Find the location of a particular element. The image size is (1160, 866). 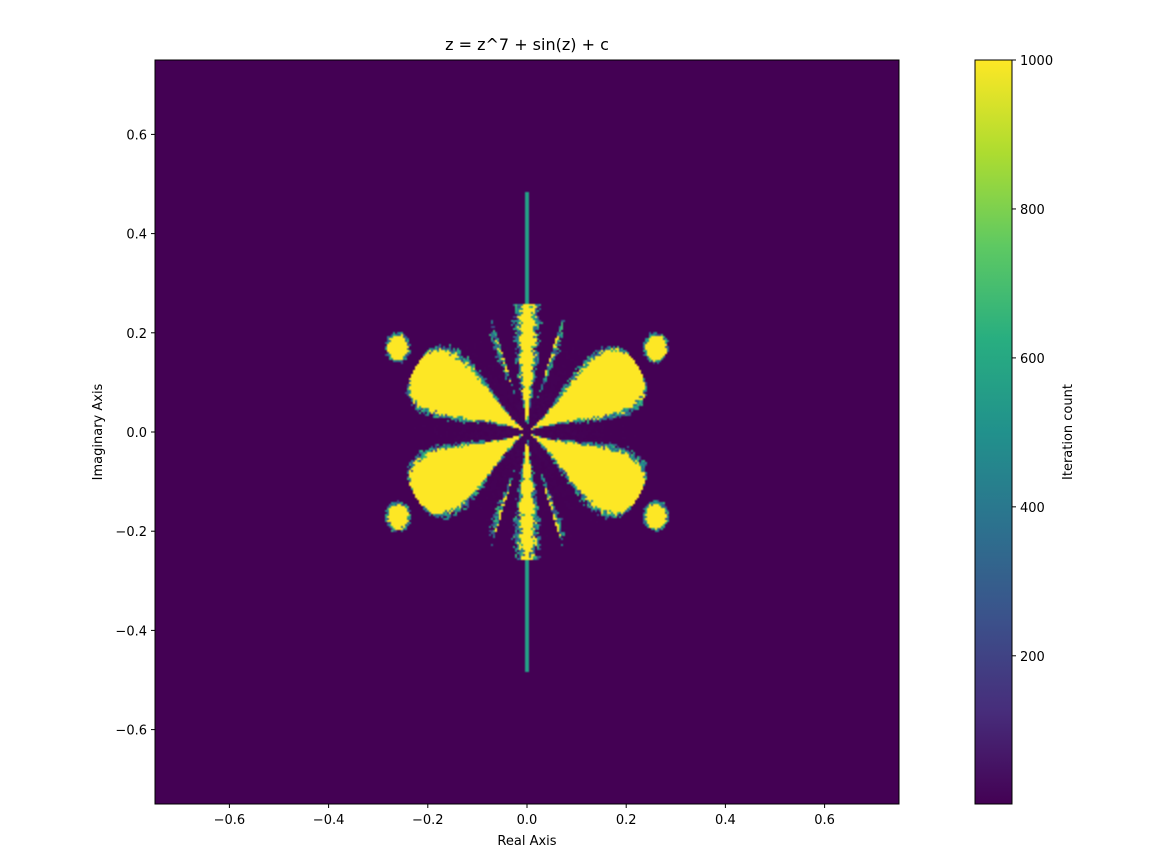

colorbar-tick-label: 400 is located at coordinates (1032, 508).